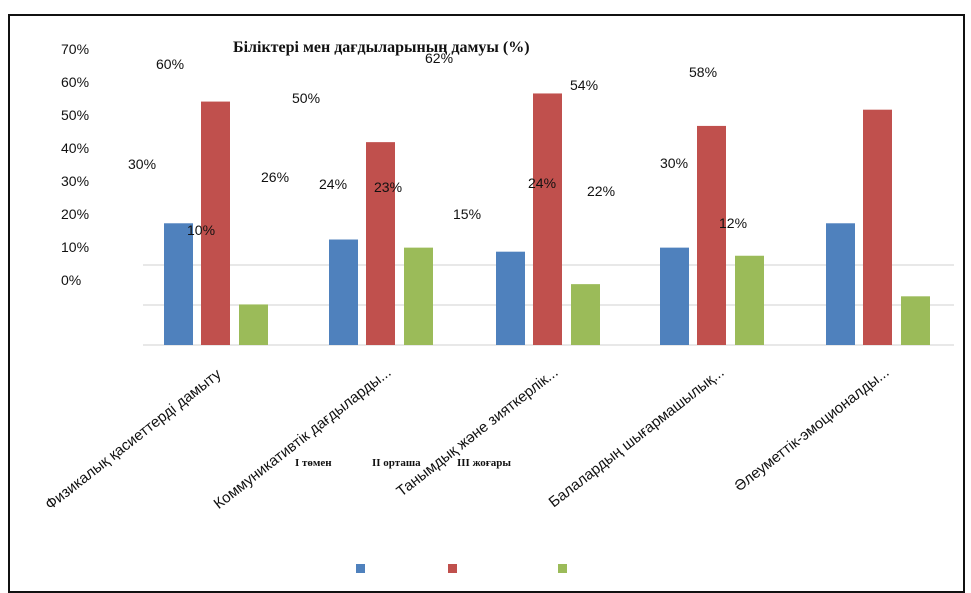 The image size is (971, 593). What do you see at coordinates (584, 85) in the screenshot?
I see `data-label: 54%` at bounding box center [584, 85].